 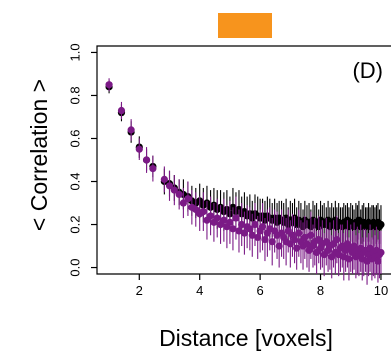 What do you see at coordinates (320, 290) in the screenshot?
I see `x-tick-label: 8` at bounding box center [320, 290].